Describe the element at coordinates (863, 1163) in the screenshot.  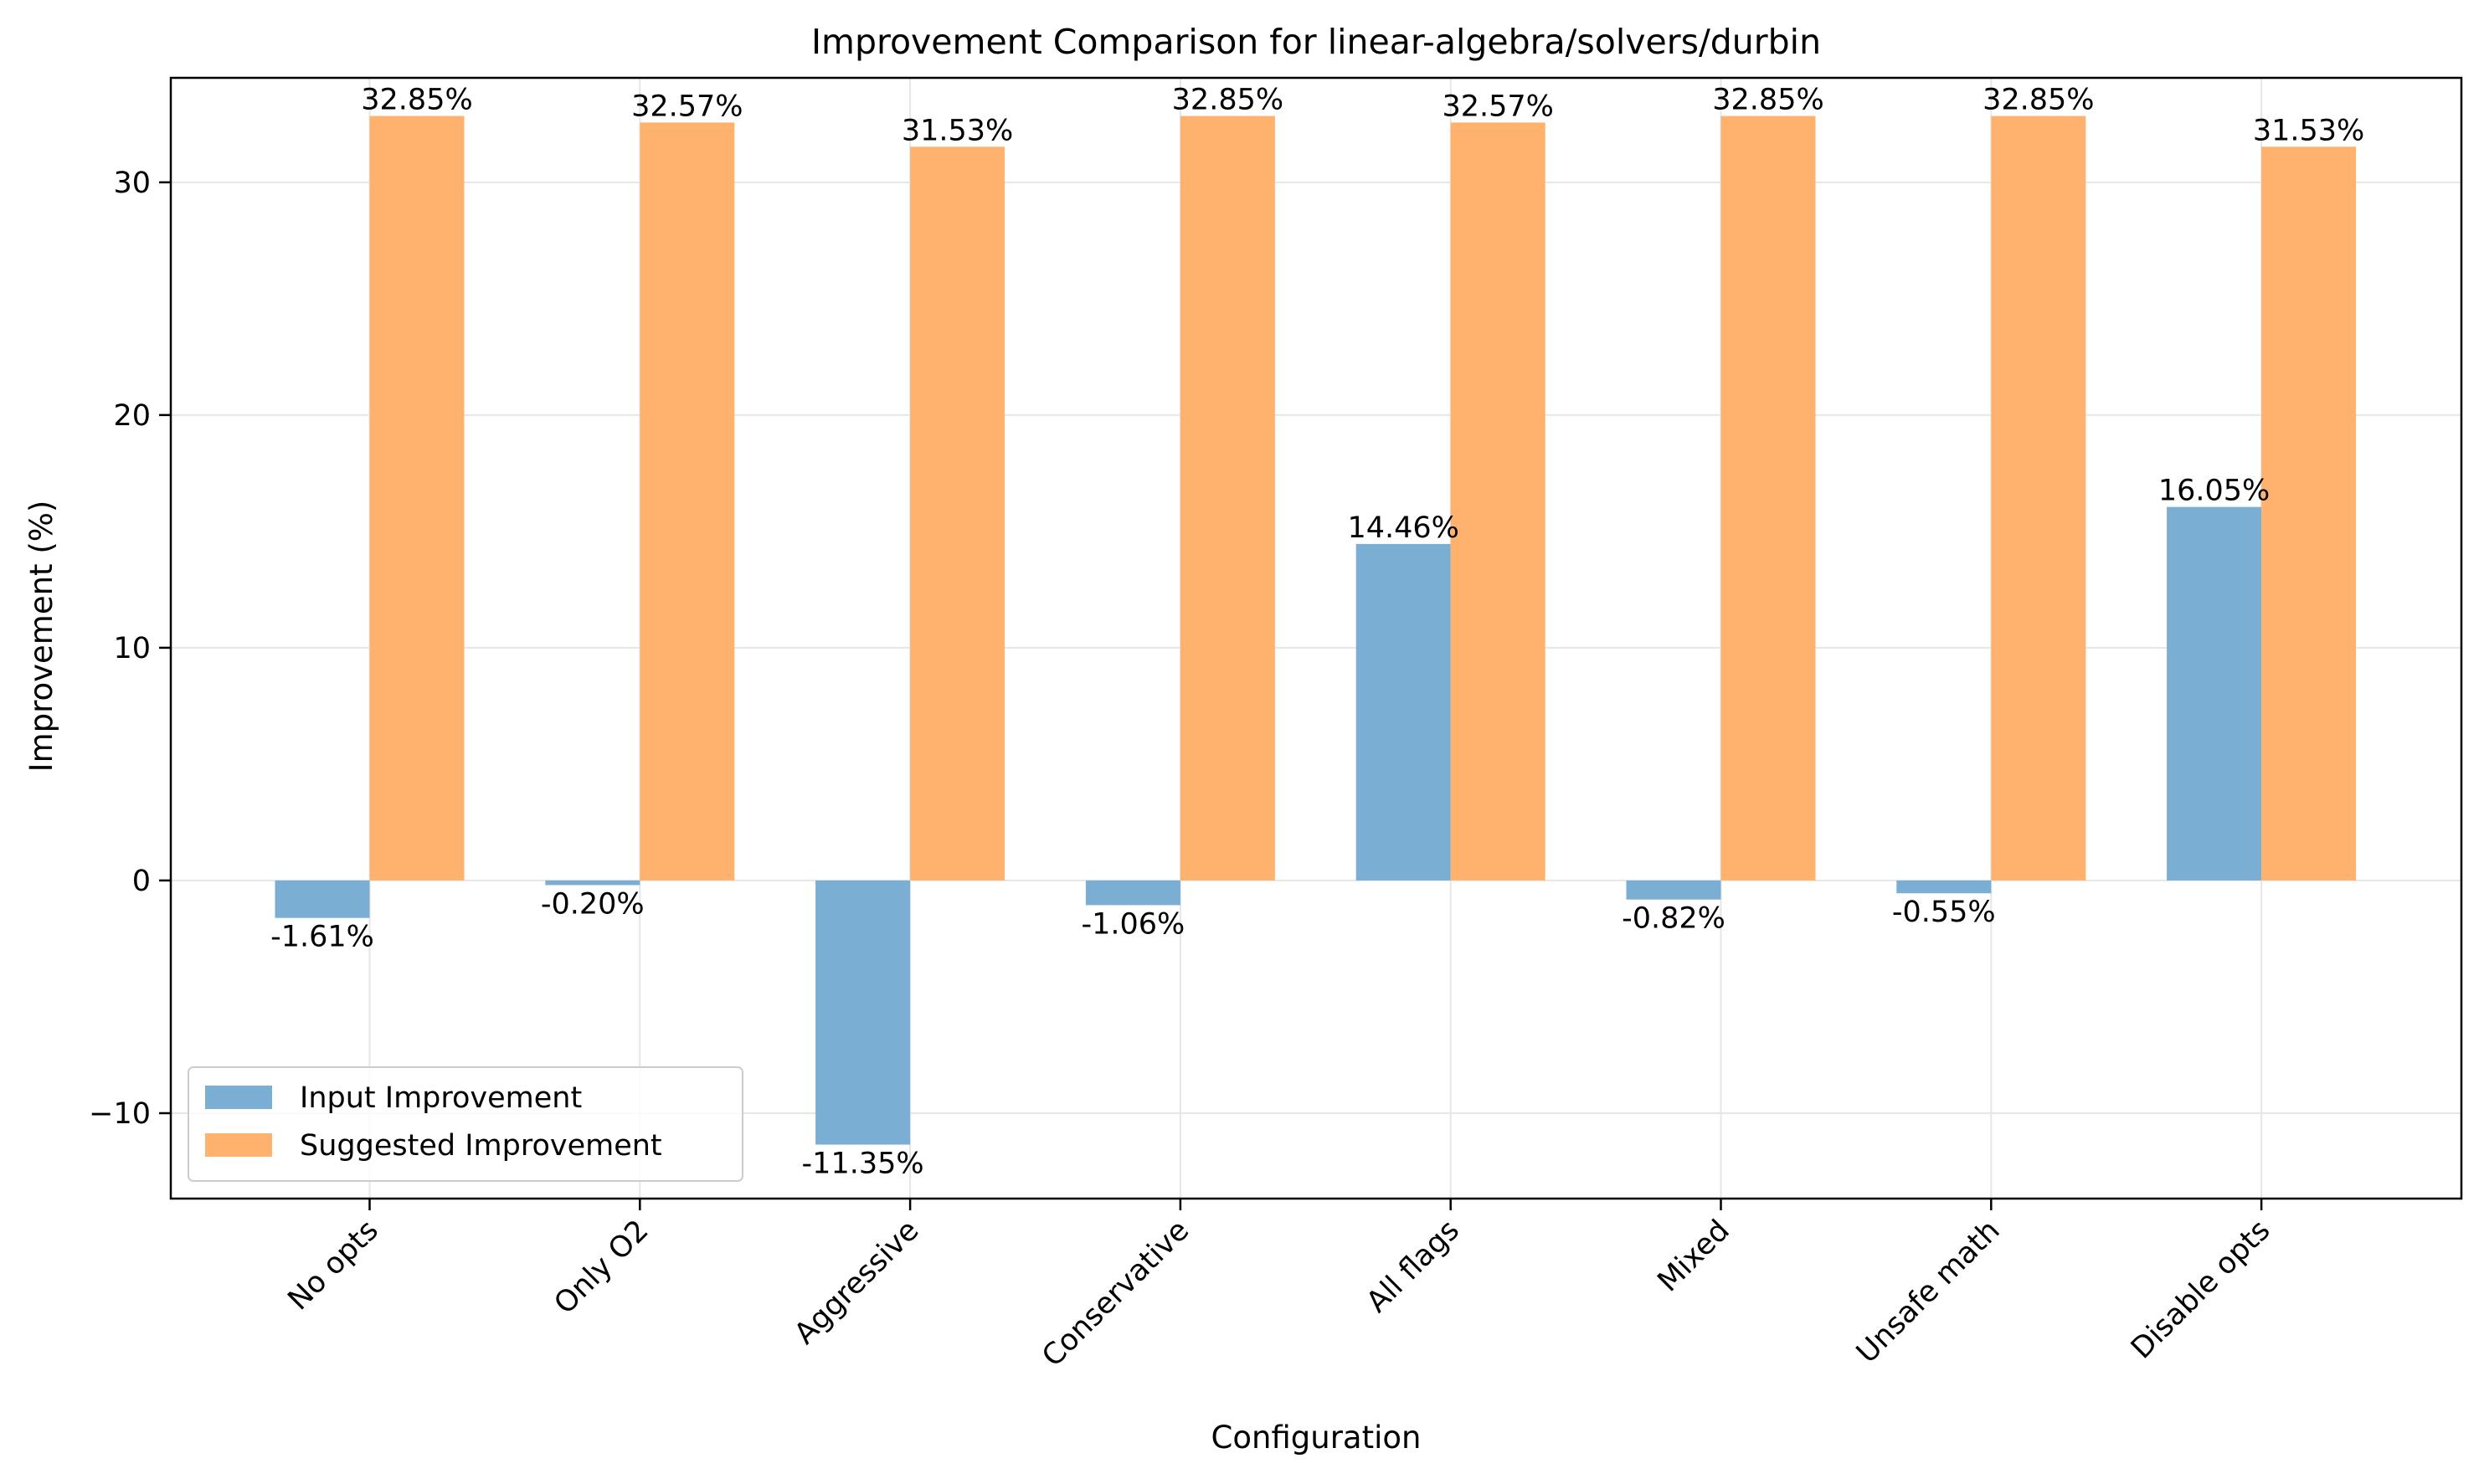
I see `input-improvement-value-label: -11.35%` at that location.